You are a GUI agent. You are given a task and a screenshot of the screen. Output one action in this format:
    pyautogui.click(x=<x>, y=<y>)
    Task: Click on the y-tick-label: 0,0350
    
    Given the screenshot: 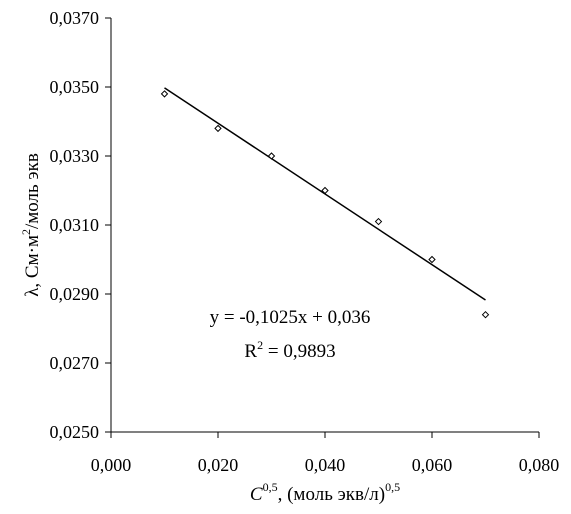 What is the action you would take?
    pyautogui.click(x=75, y=87)
    